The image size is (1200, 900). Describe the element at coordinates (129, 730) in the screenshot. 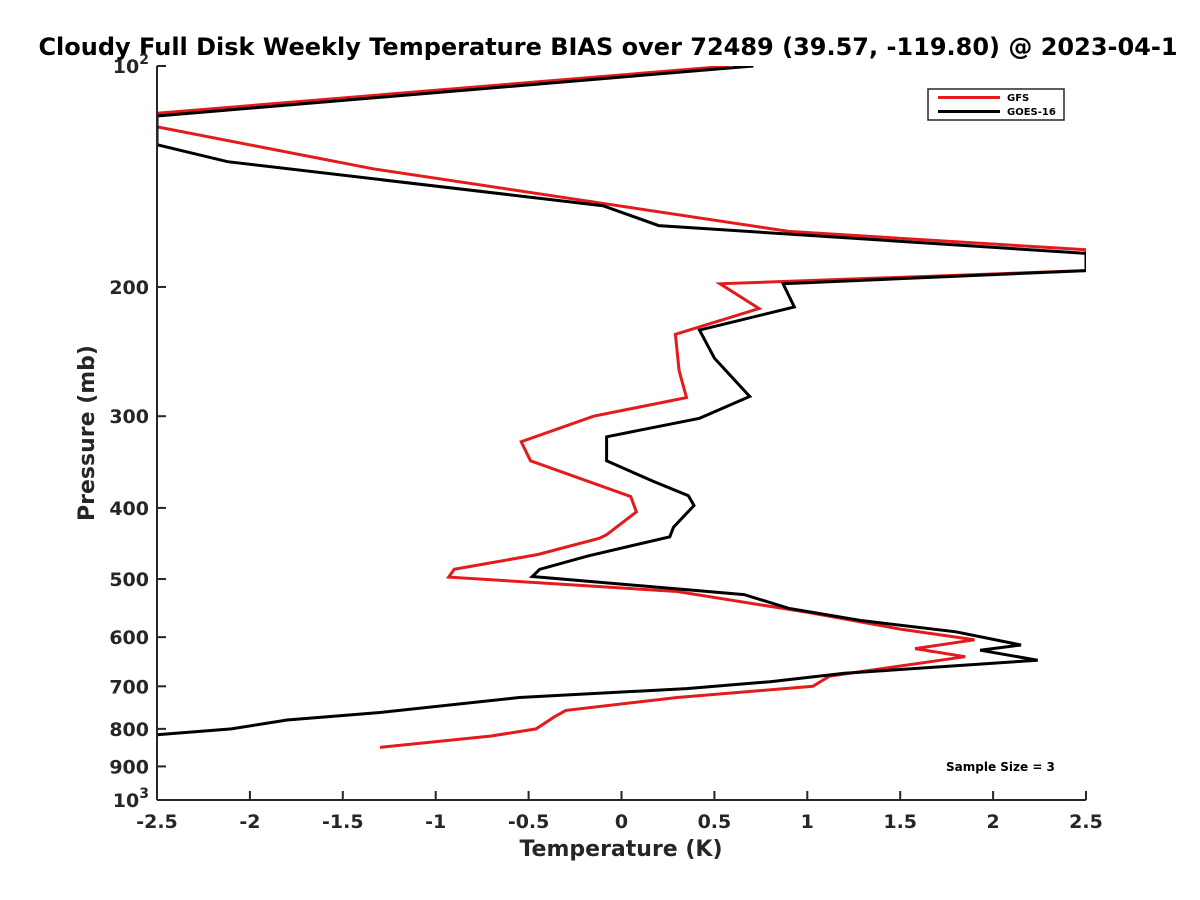

I see `y-tick-label: 800` at that location.